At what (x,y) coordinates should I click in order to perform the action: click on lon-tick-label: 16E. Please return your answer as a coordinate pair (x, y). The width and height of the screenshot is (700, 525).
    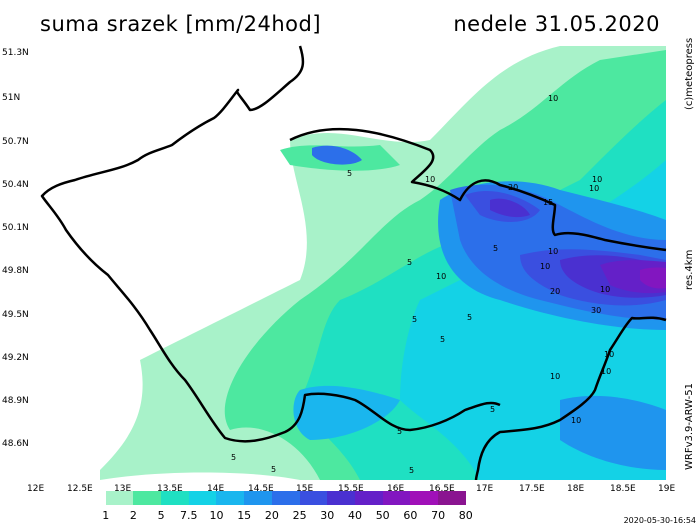
    Looking at the image, I should click on (396, 489).